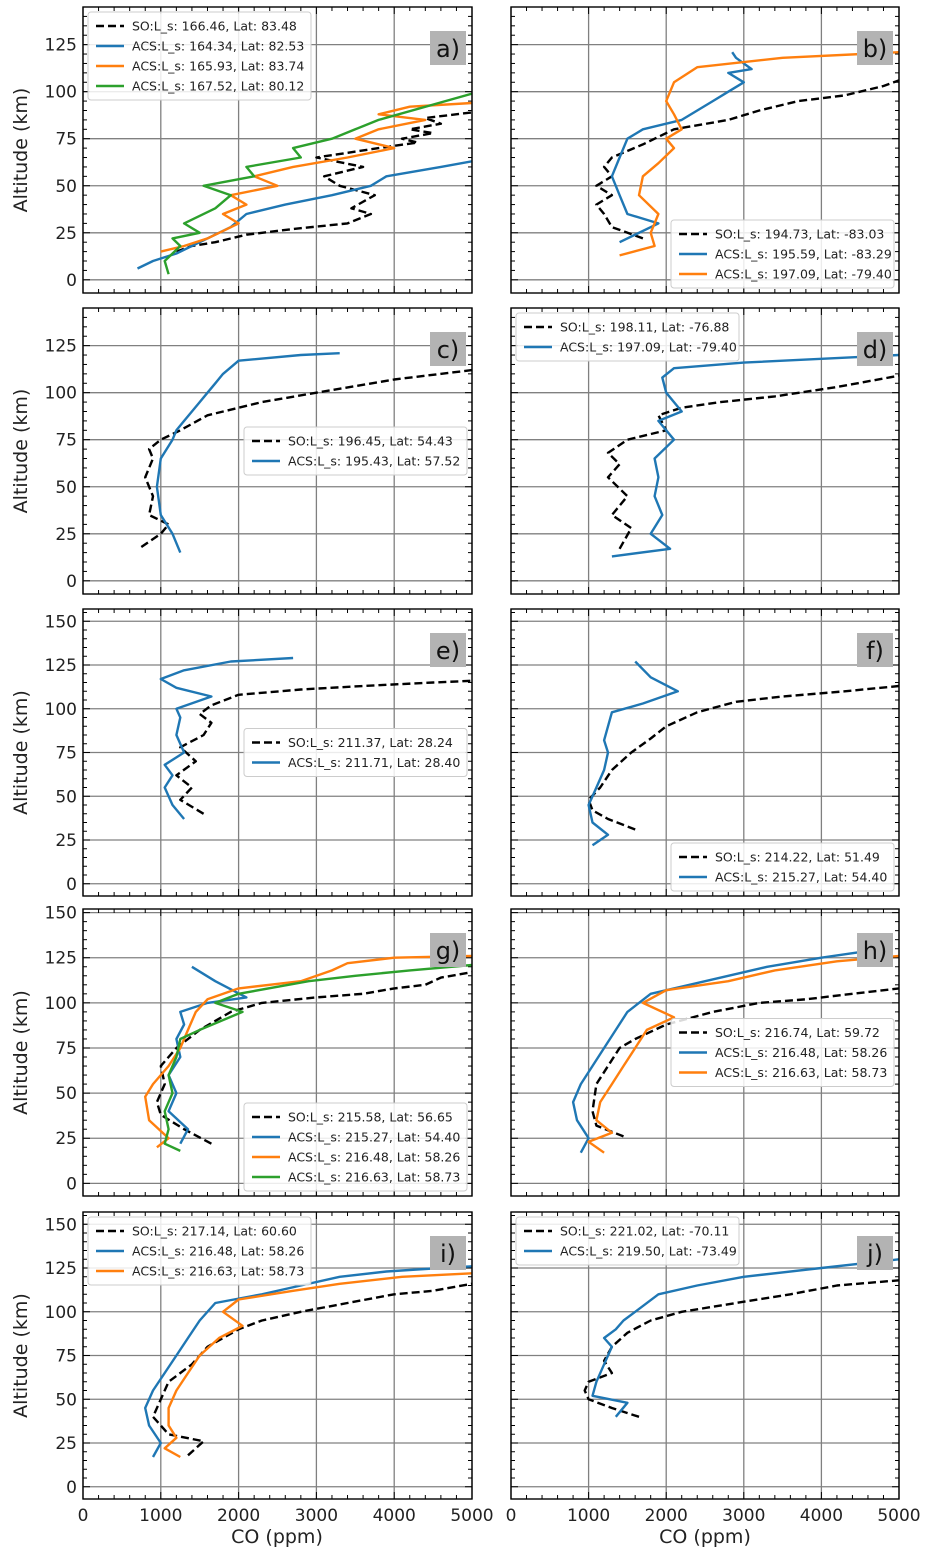 Image resolution: width=933 pixels, height=1551 pixels. I want to click on x-axis-title-left: CO (ppm), so click(277, 1537).